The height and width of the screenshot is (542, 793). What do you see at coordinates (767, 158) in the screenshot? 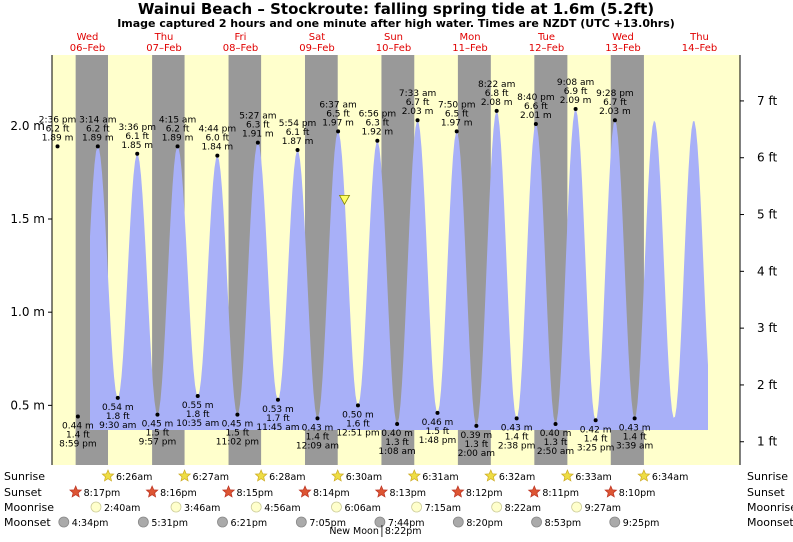
I see `right-tick-label: 6 ft` at bounding box center [767, 158].